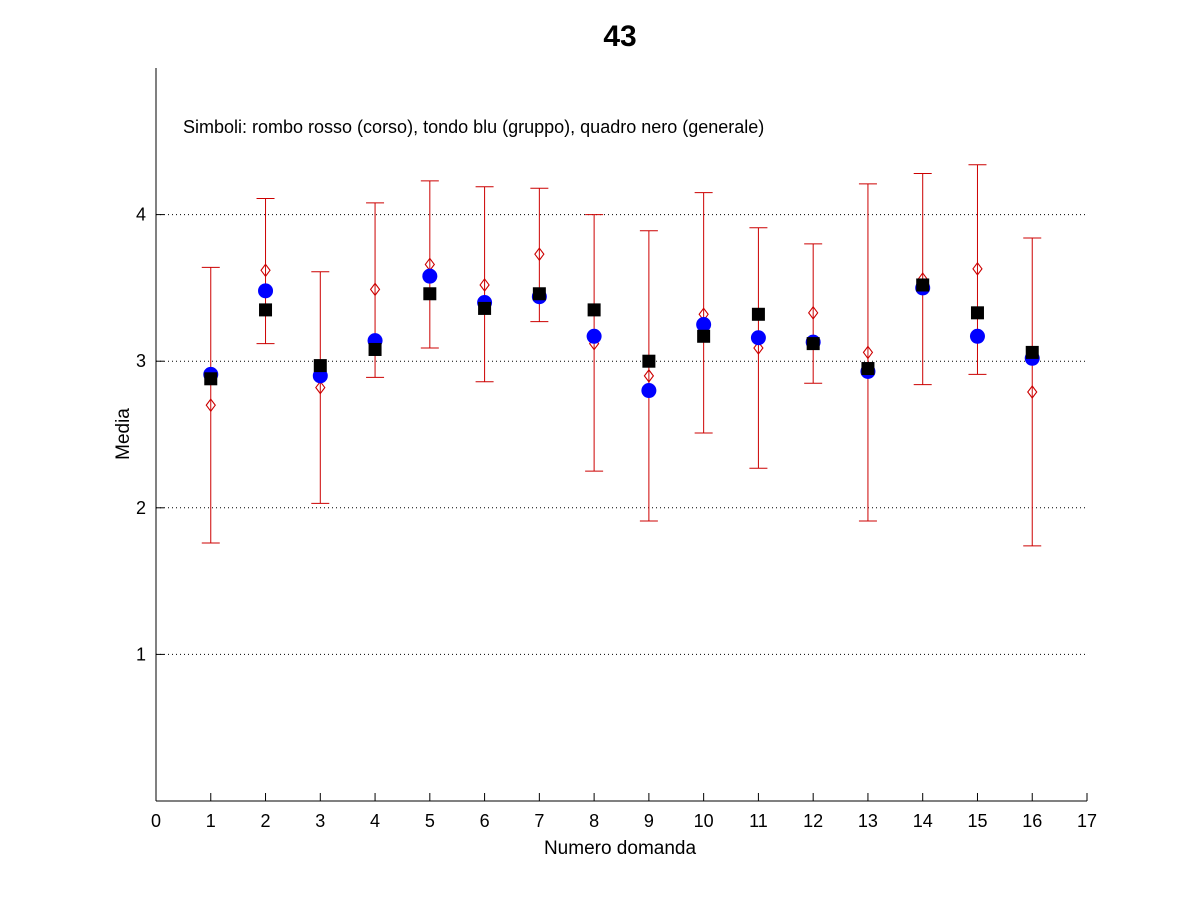  I want to click on x-tick-label: 16, so click(1032, 821).